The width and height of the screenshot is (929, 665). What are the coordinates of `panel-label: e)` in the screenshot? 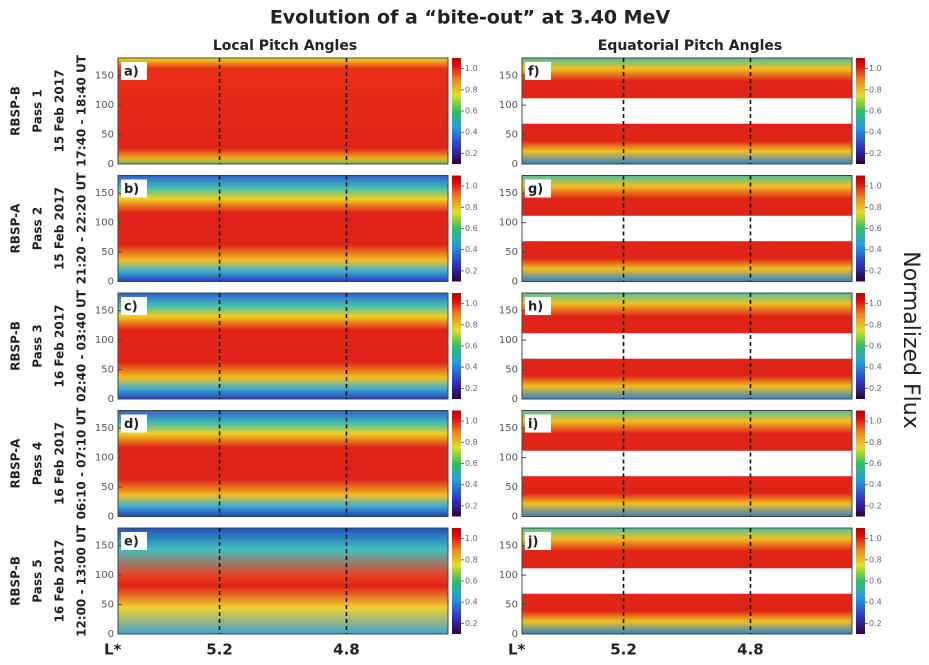 It's located at (131, 542).